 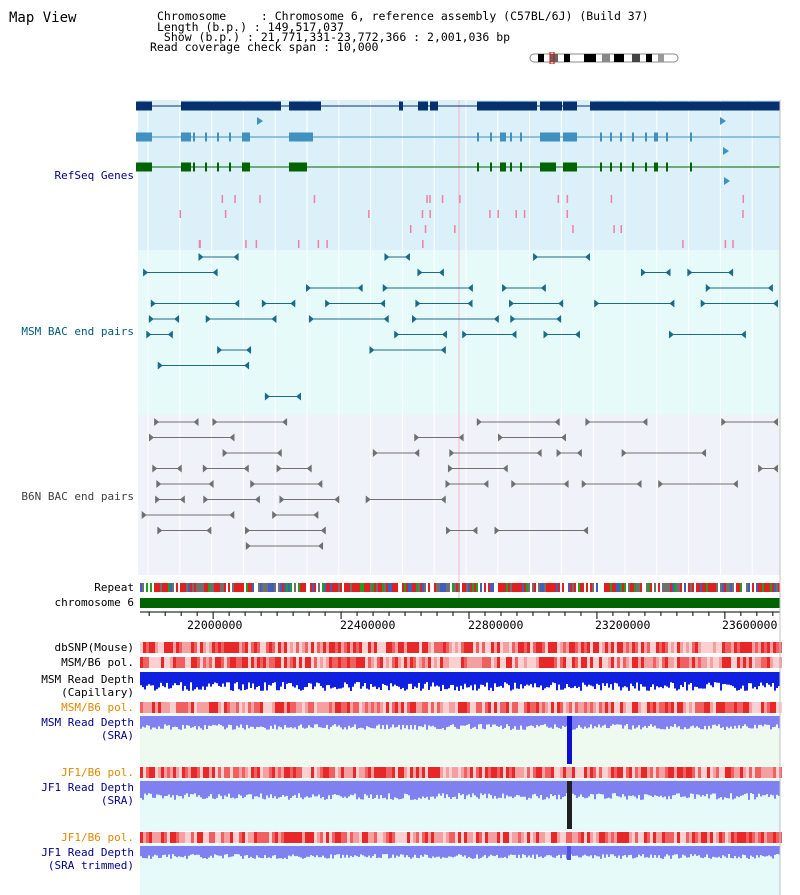 I want to click on repeat-label: Repeat, so click(x=114, y=587).